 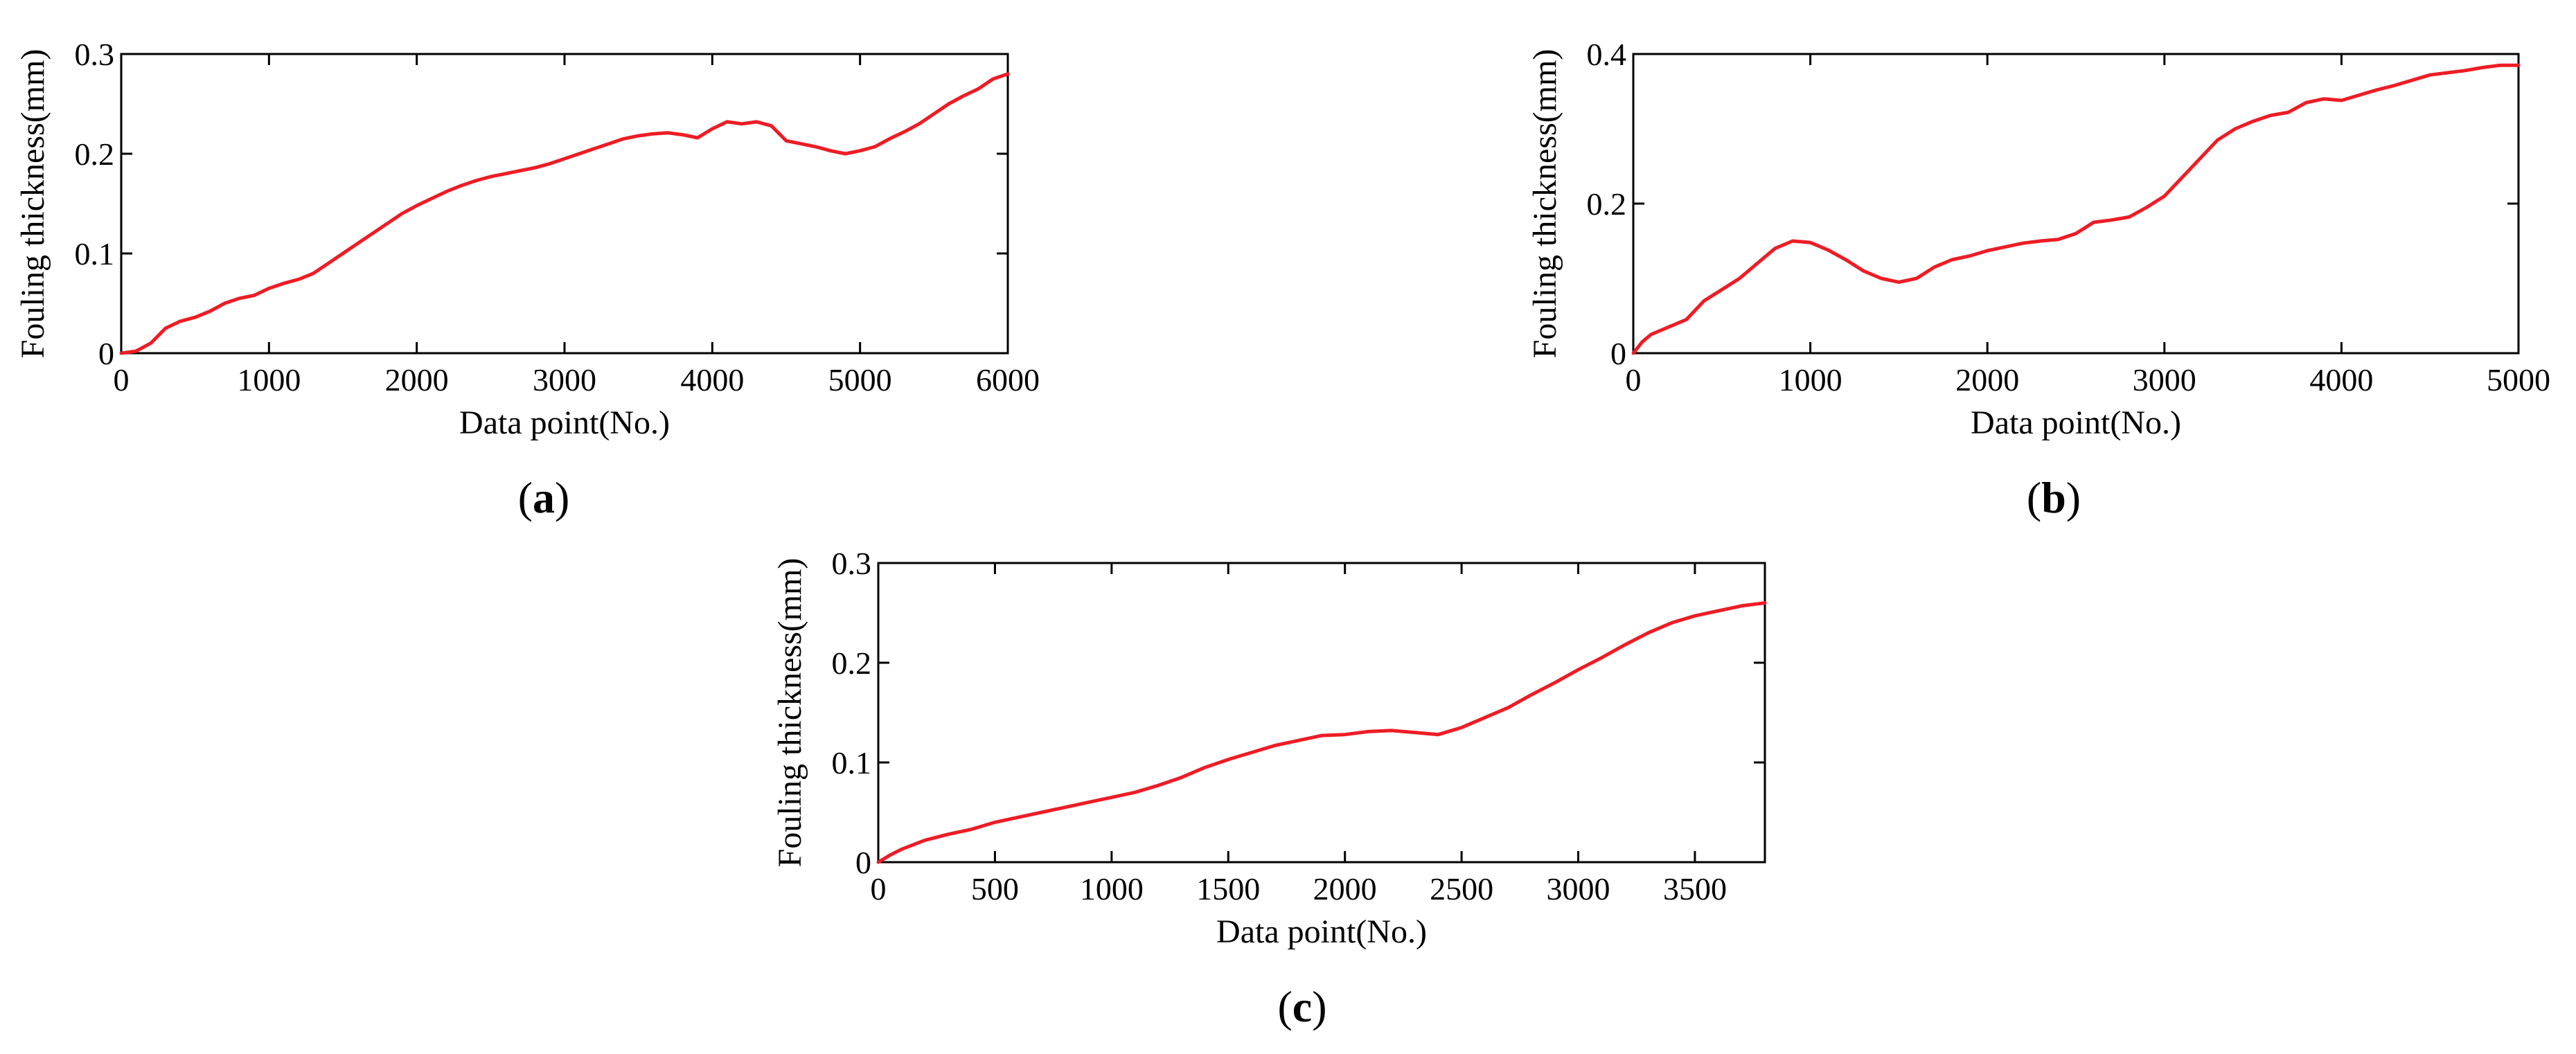 What do you see at coordinates (1461, 888) in the screenshot?
I see `x-tick-label: 2500` at bounding box center [1461, 888].